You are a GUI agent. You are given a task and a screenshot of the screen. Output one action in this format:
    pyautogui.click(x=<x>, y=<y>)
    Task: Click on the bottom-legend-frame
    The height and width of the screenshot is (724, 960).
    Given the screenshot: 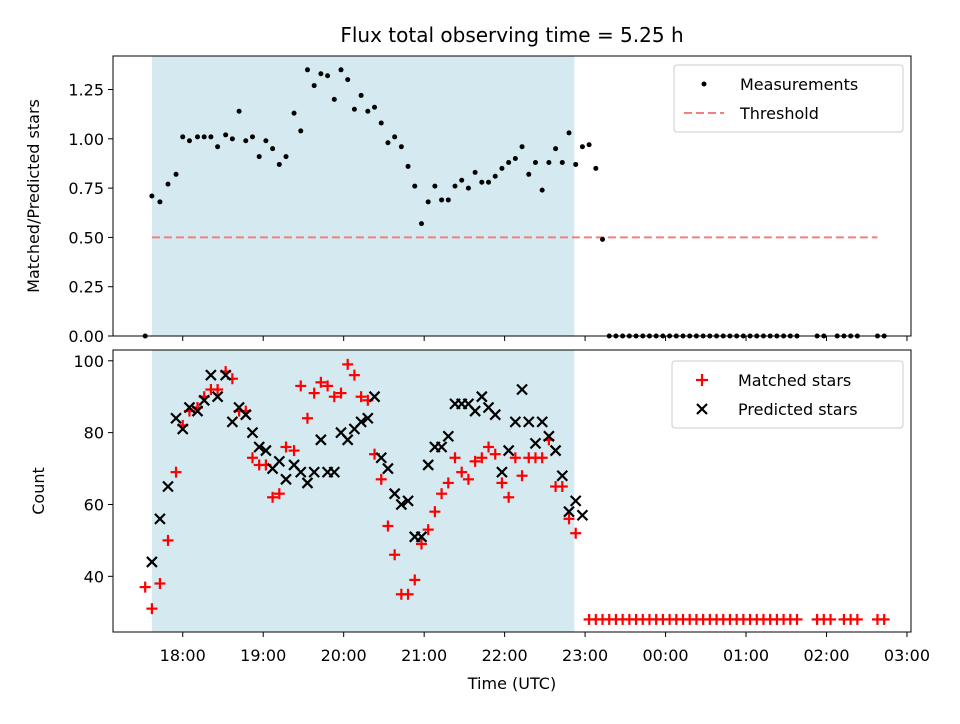 What is the action you would take?
    pyautogui.click(x=787, y=394)
    